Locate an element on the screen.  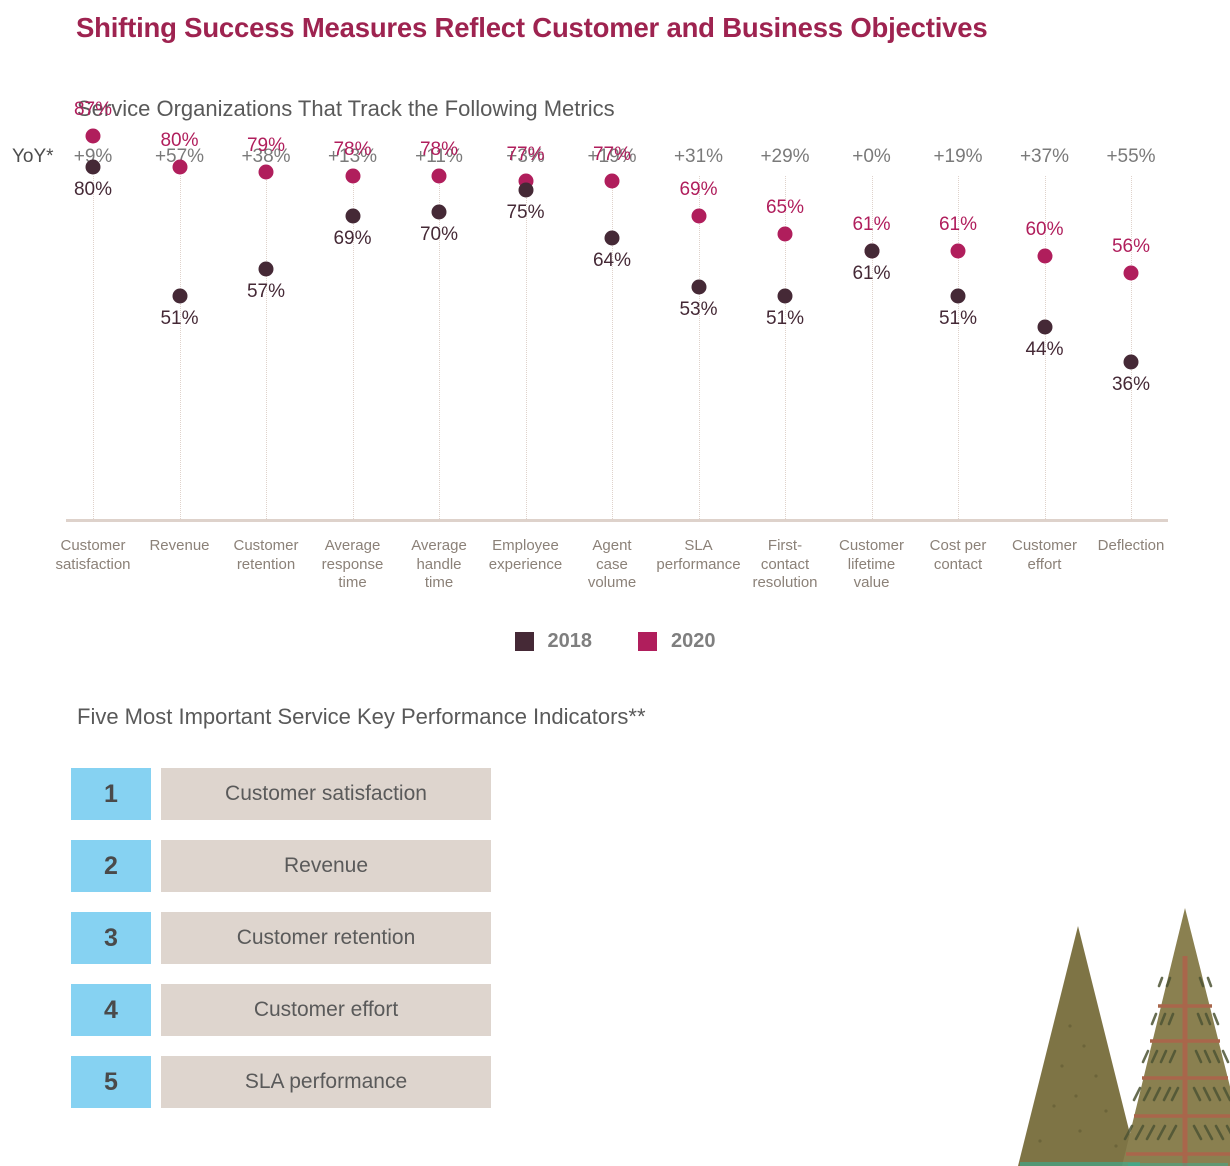
data-label-2020: 87% is located at coordinates (93, 110).